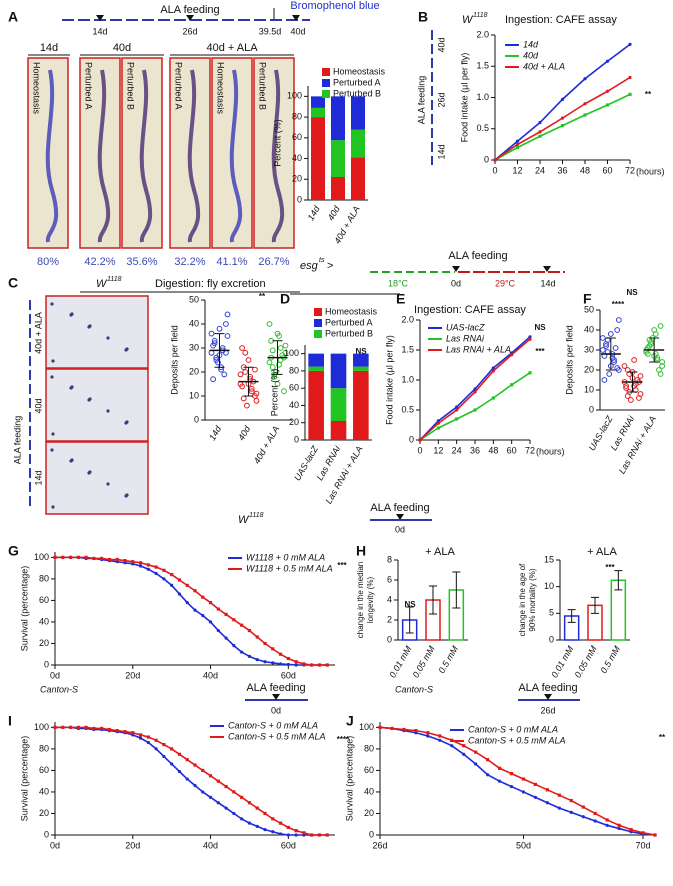  Describe the element at coordinates (589, 309) in the screenshot. I see `y-tick-label: 50` at that location.